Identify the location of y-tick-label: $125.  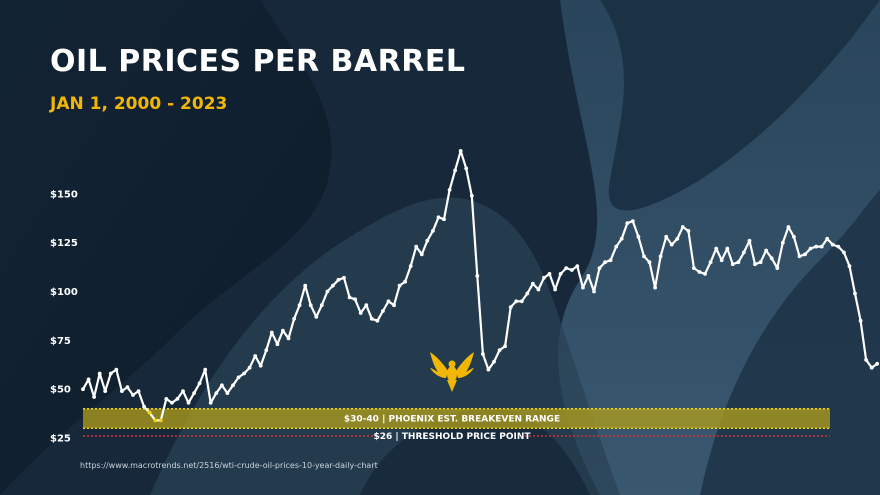
(64, 243).